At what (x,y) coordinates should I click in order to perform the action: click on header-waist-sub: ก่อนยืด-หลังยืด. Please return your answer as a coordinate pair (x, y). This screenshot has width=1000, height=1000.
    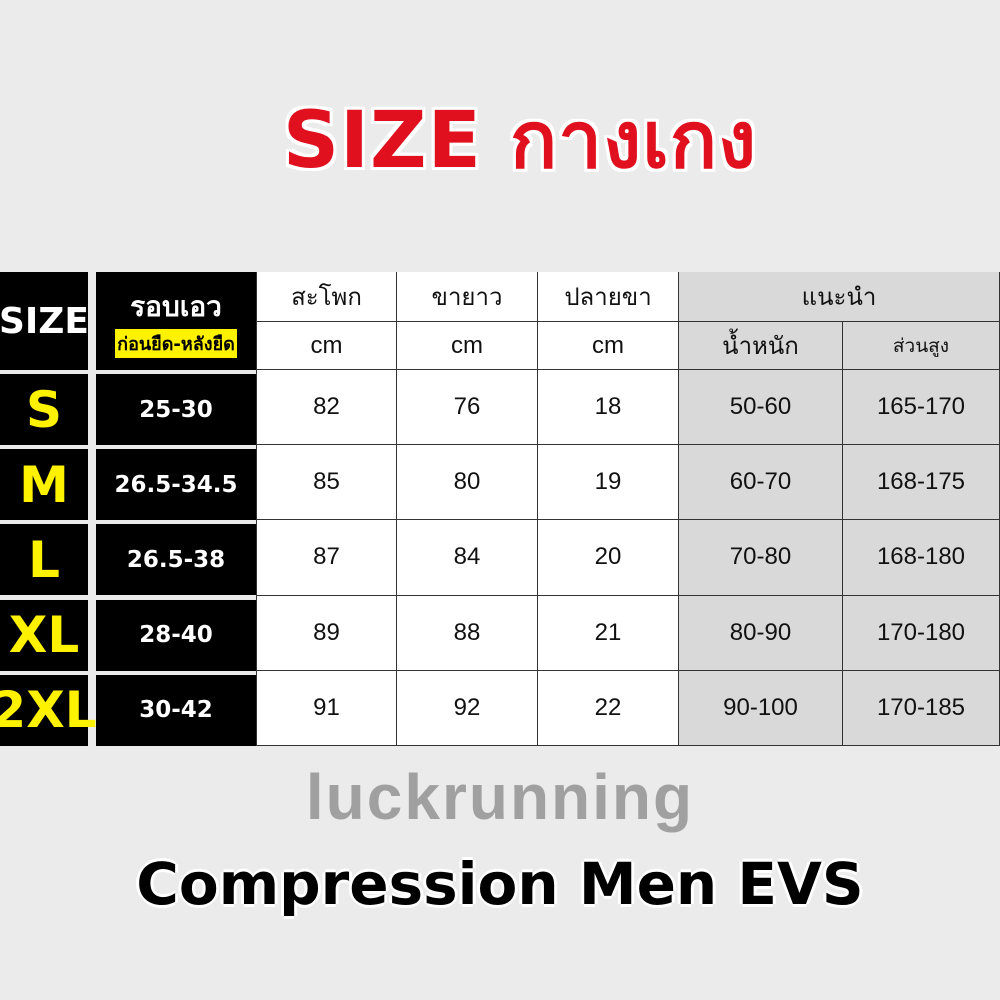
    Looking at the image, I should click on (176, 343).